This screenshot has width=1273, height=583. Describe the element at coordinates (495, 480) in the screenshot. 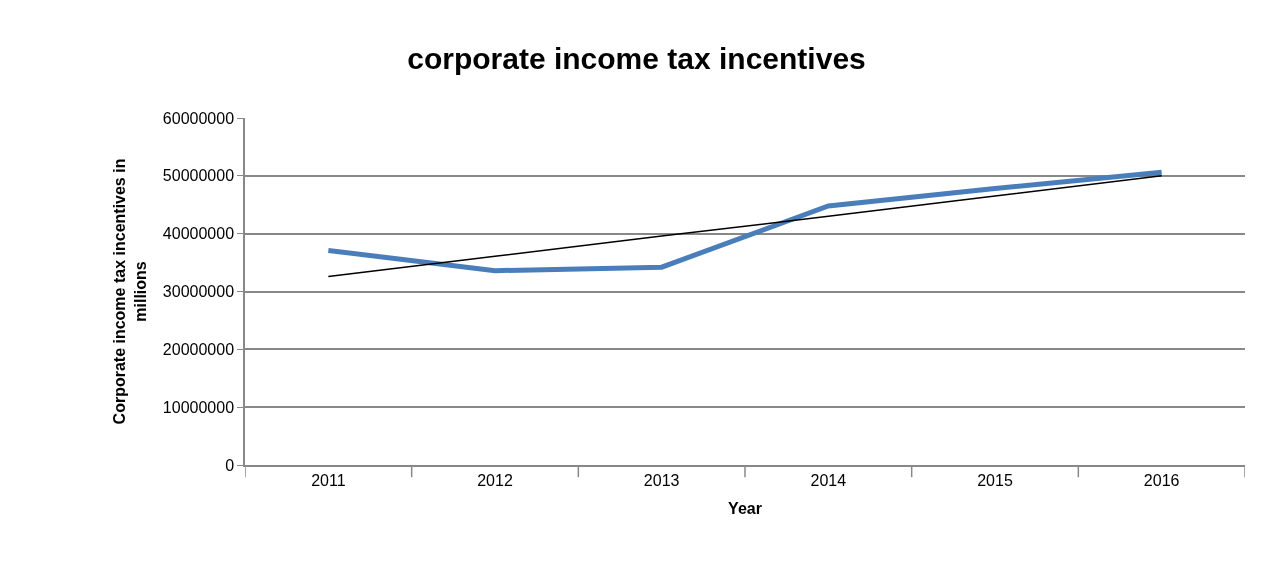

I see `x-tick-label: 2012` at that location.